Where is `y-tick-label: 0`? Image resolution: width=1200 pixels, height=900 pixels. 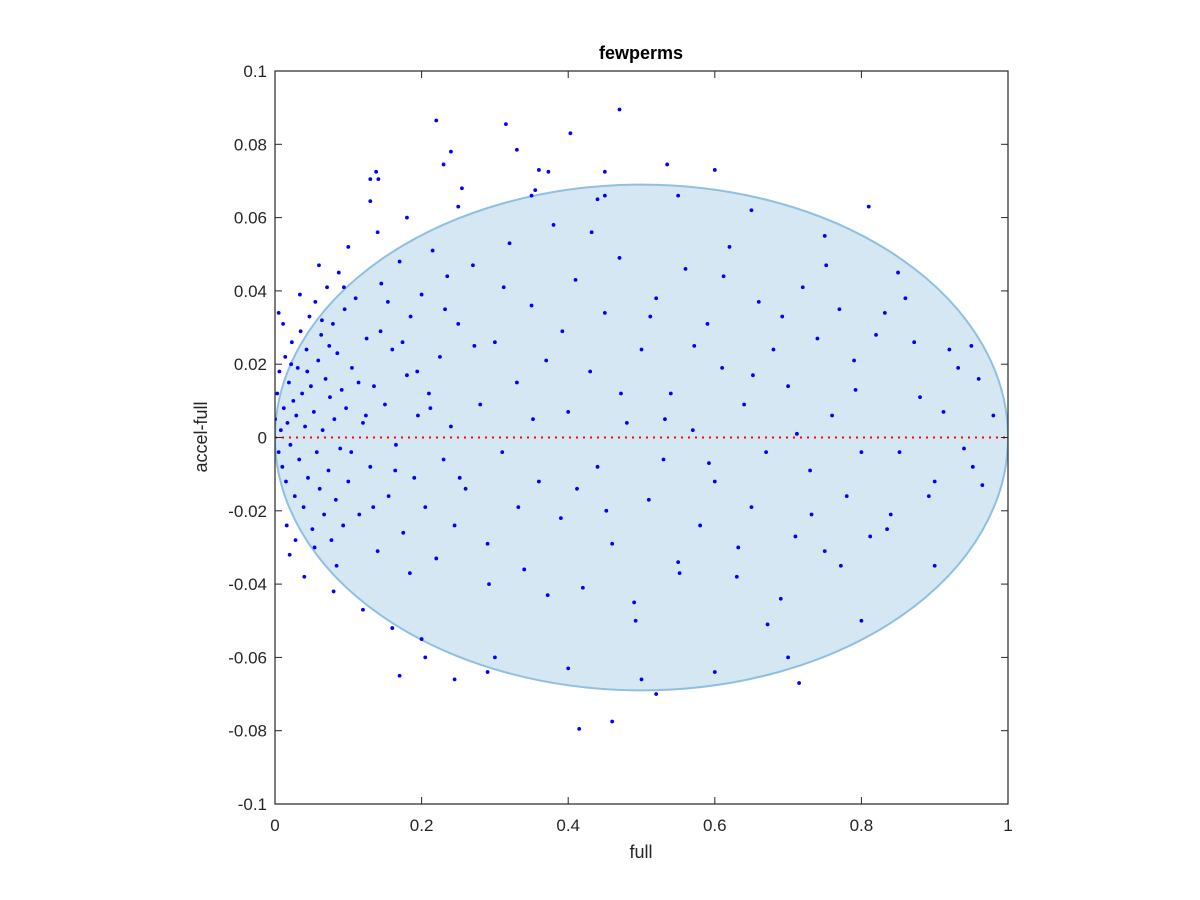
y-tick-label: 0 is located at coordinates (262, 438).